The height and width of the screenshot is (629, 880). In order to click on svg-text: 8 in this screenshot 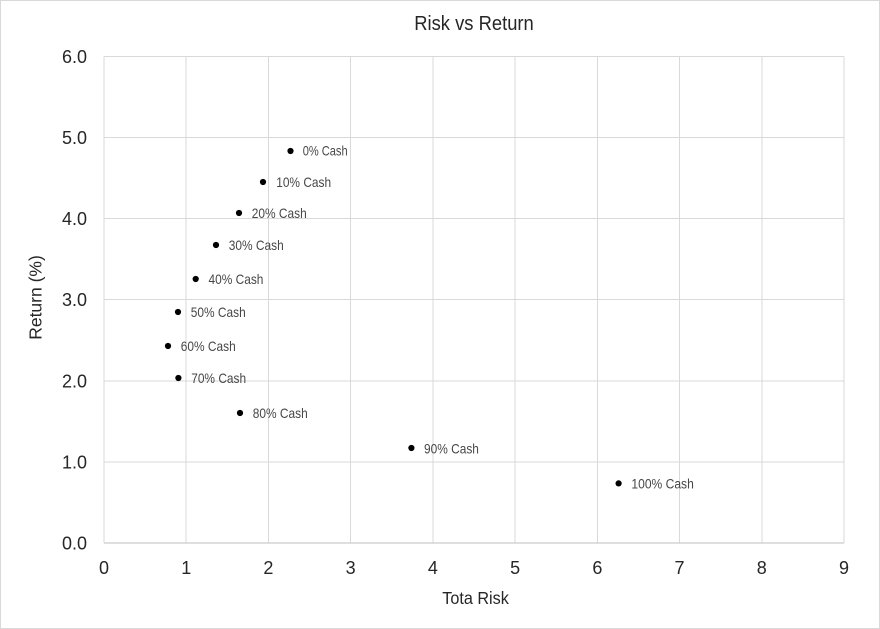, I will do `click(762, 568)`.